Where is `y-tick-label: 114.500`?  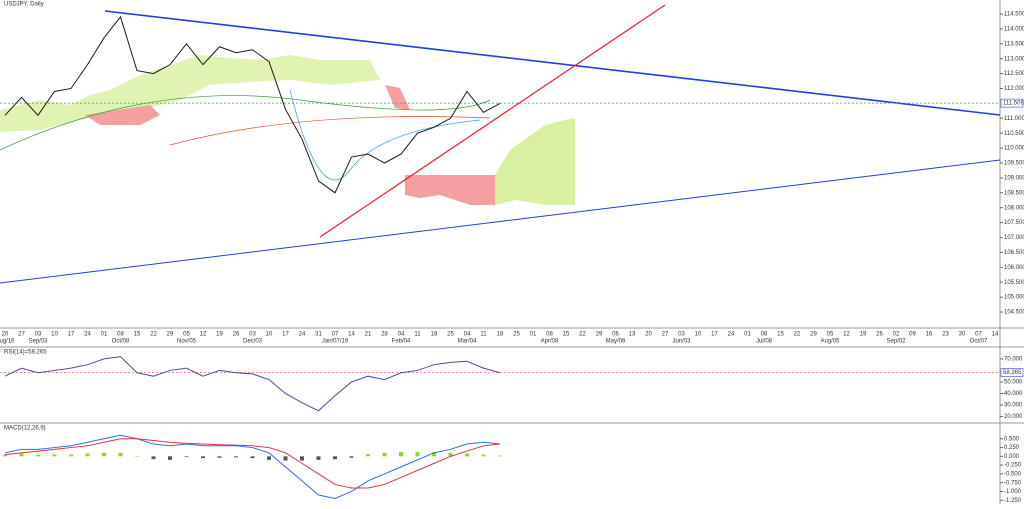 y-tick-label: 114.500 is located at coordinates (1014, 15).